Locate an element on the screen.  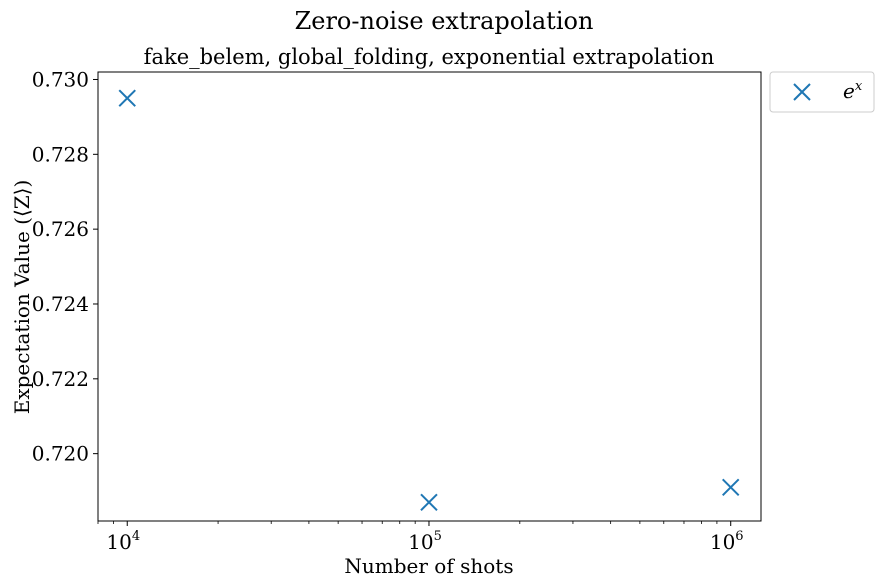
legend-label: ex is located at coordinates (853, 91).